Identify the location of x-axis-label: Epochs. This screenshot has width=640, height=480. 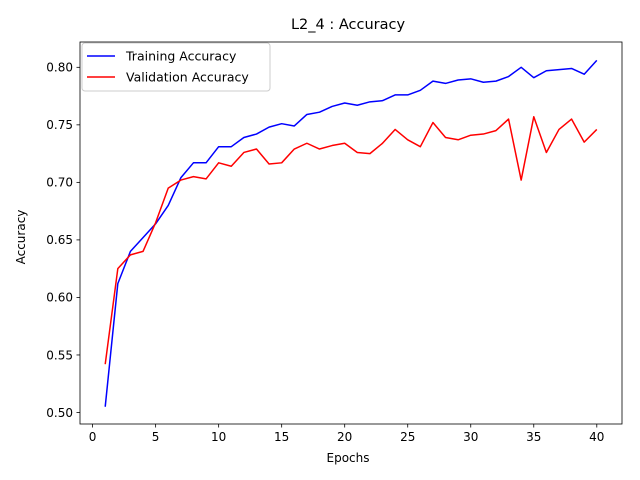
(348, 458).